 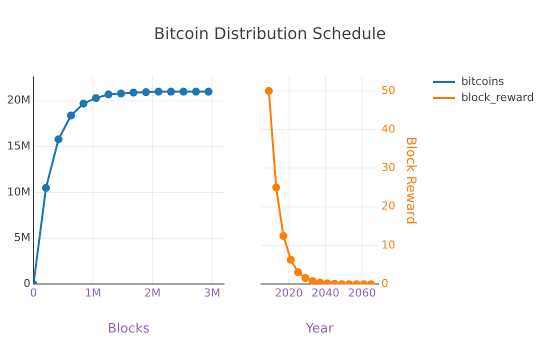 I want to click on y2-tick-label: 30, so click(x=388, y=167).